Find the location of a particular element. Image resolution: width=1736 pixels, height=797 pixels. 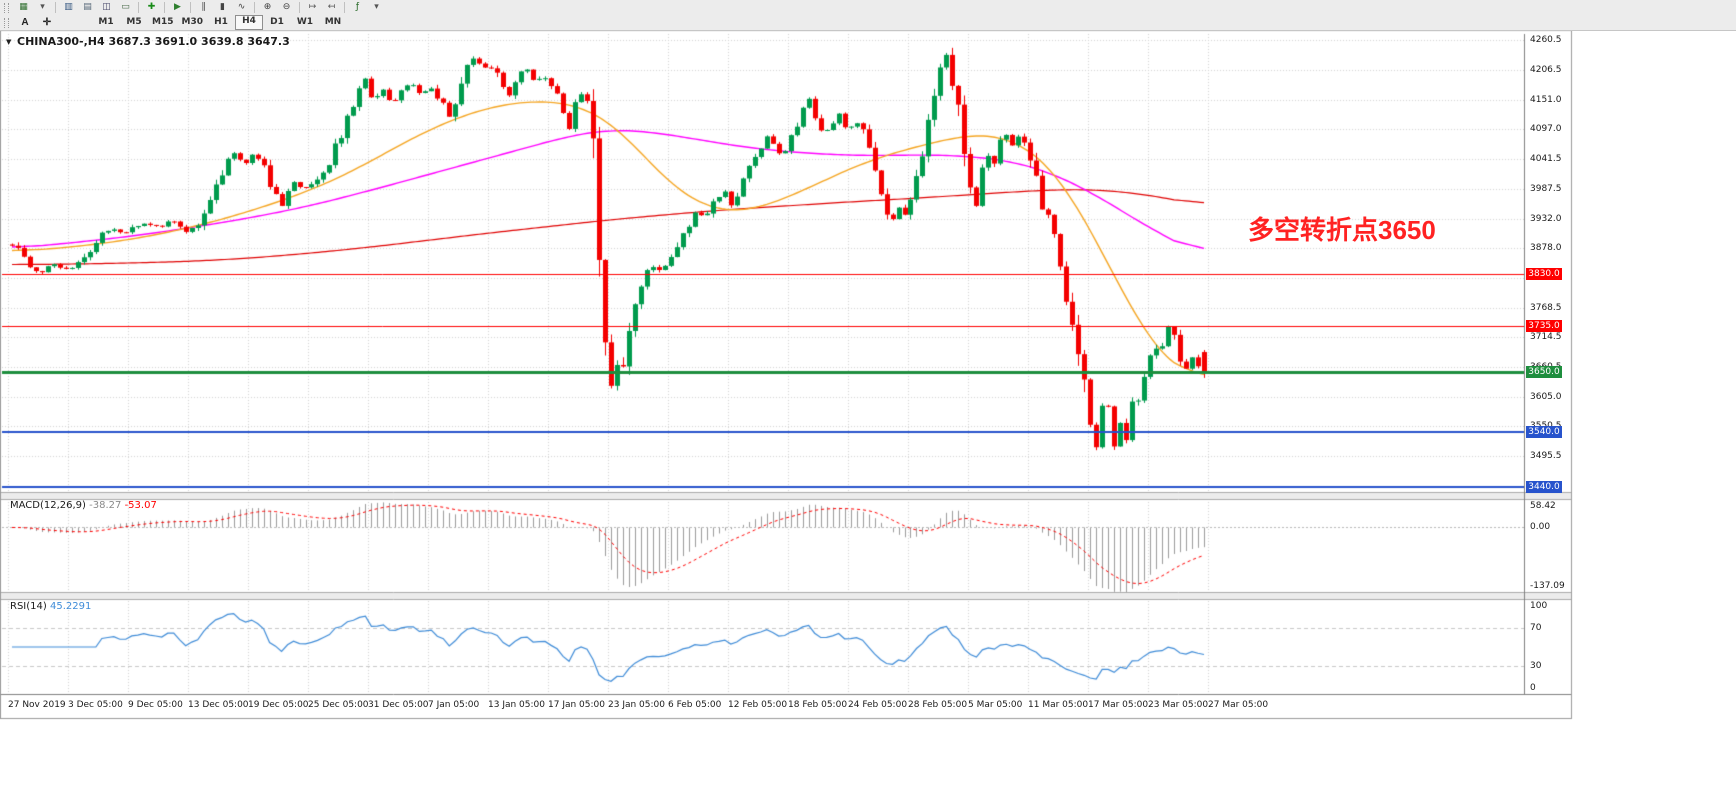

zoom-out-icon: ⊖ is located at coordinates (286, 7).